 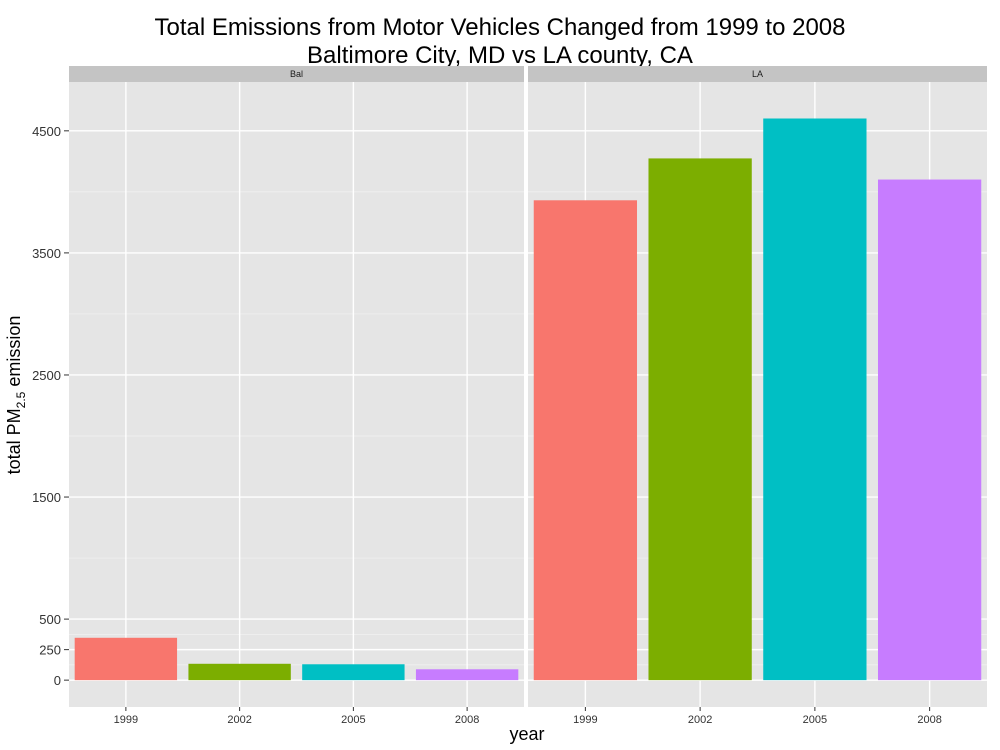 What do you see at coordinates (527, 734) in the screenshot?
I see `x-axis-label: year` at bounding box center [527, 734].